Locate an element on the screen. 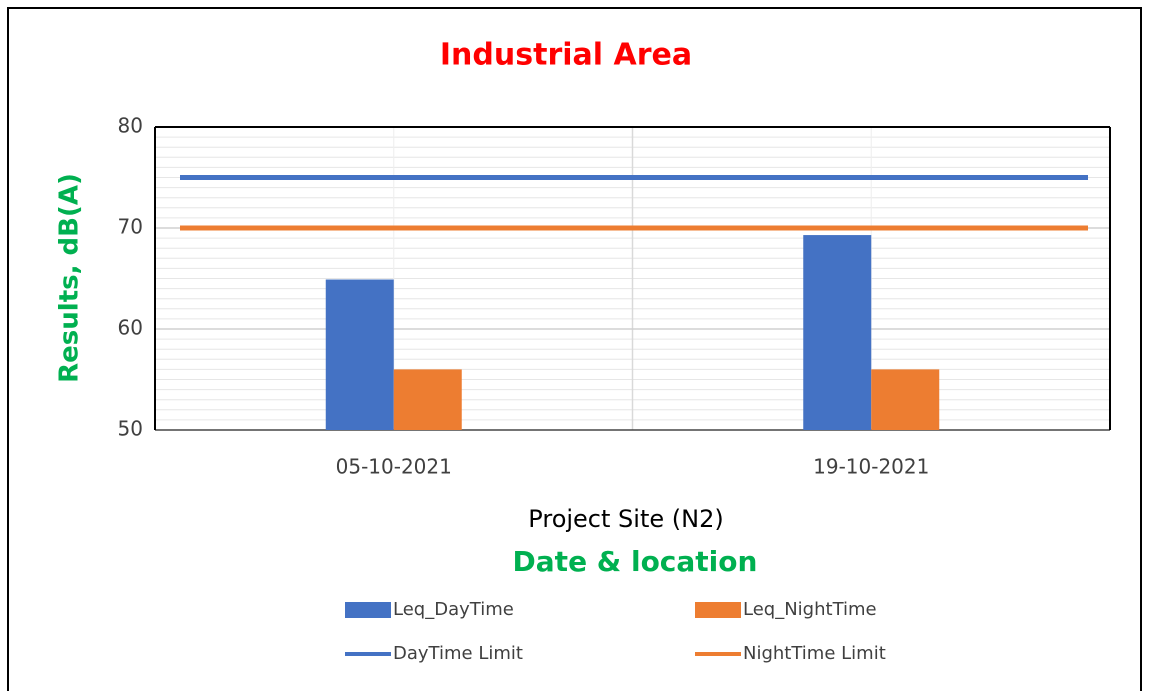 This screenshot has width=1149, height=691. x-axis-title: Date & location is located at coordinates (635, 561).